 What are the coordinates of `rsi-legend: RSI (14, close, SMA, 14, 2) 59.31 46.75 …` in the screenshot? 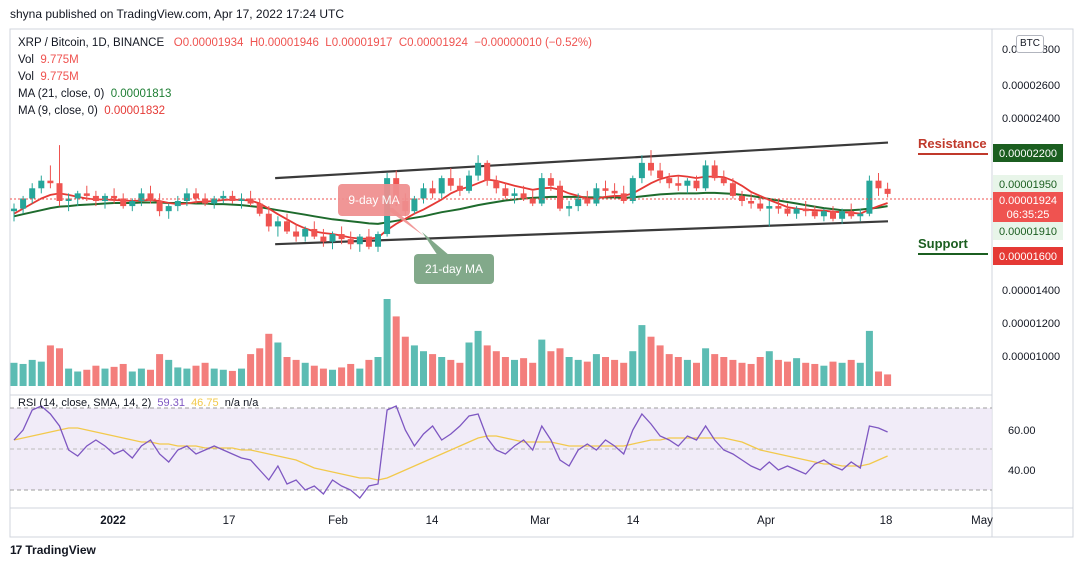 It's located at (138, 403).